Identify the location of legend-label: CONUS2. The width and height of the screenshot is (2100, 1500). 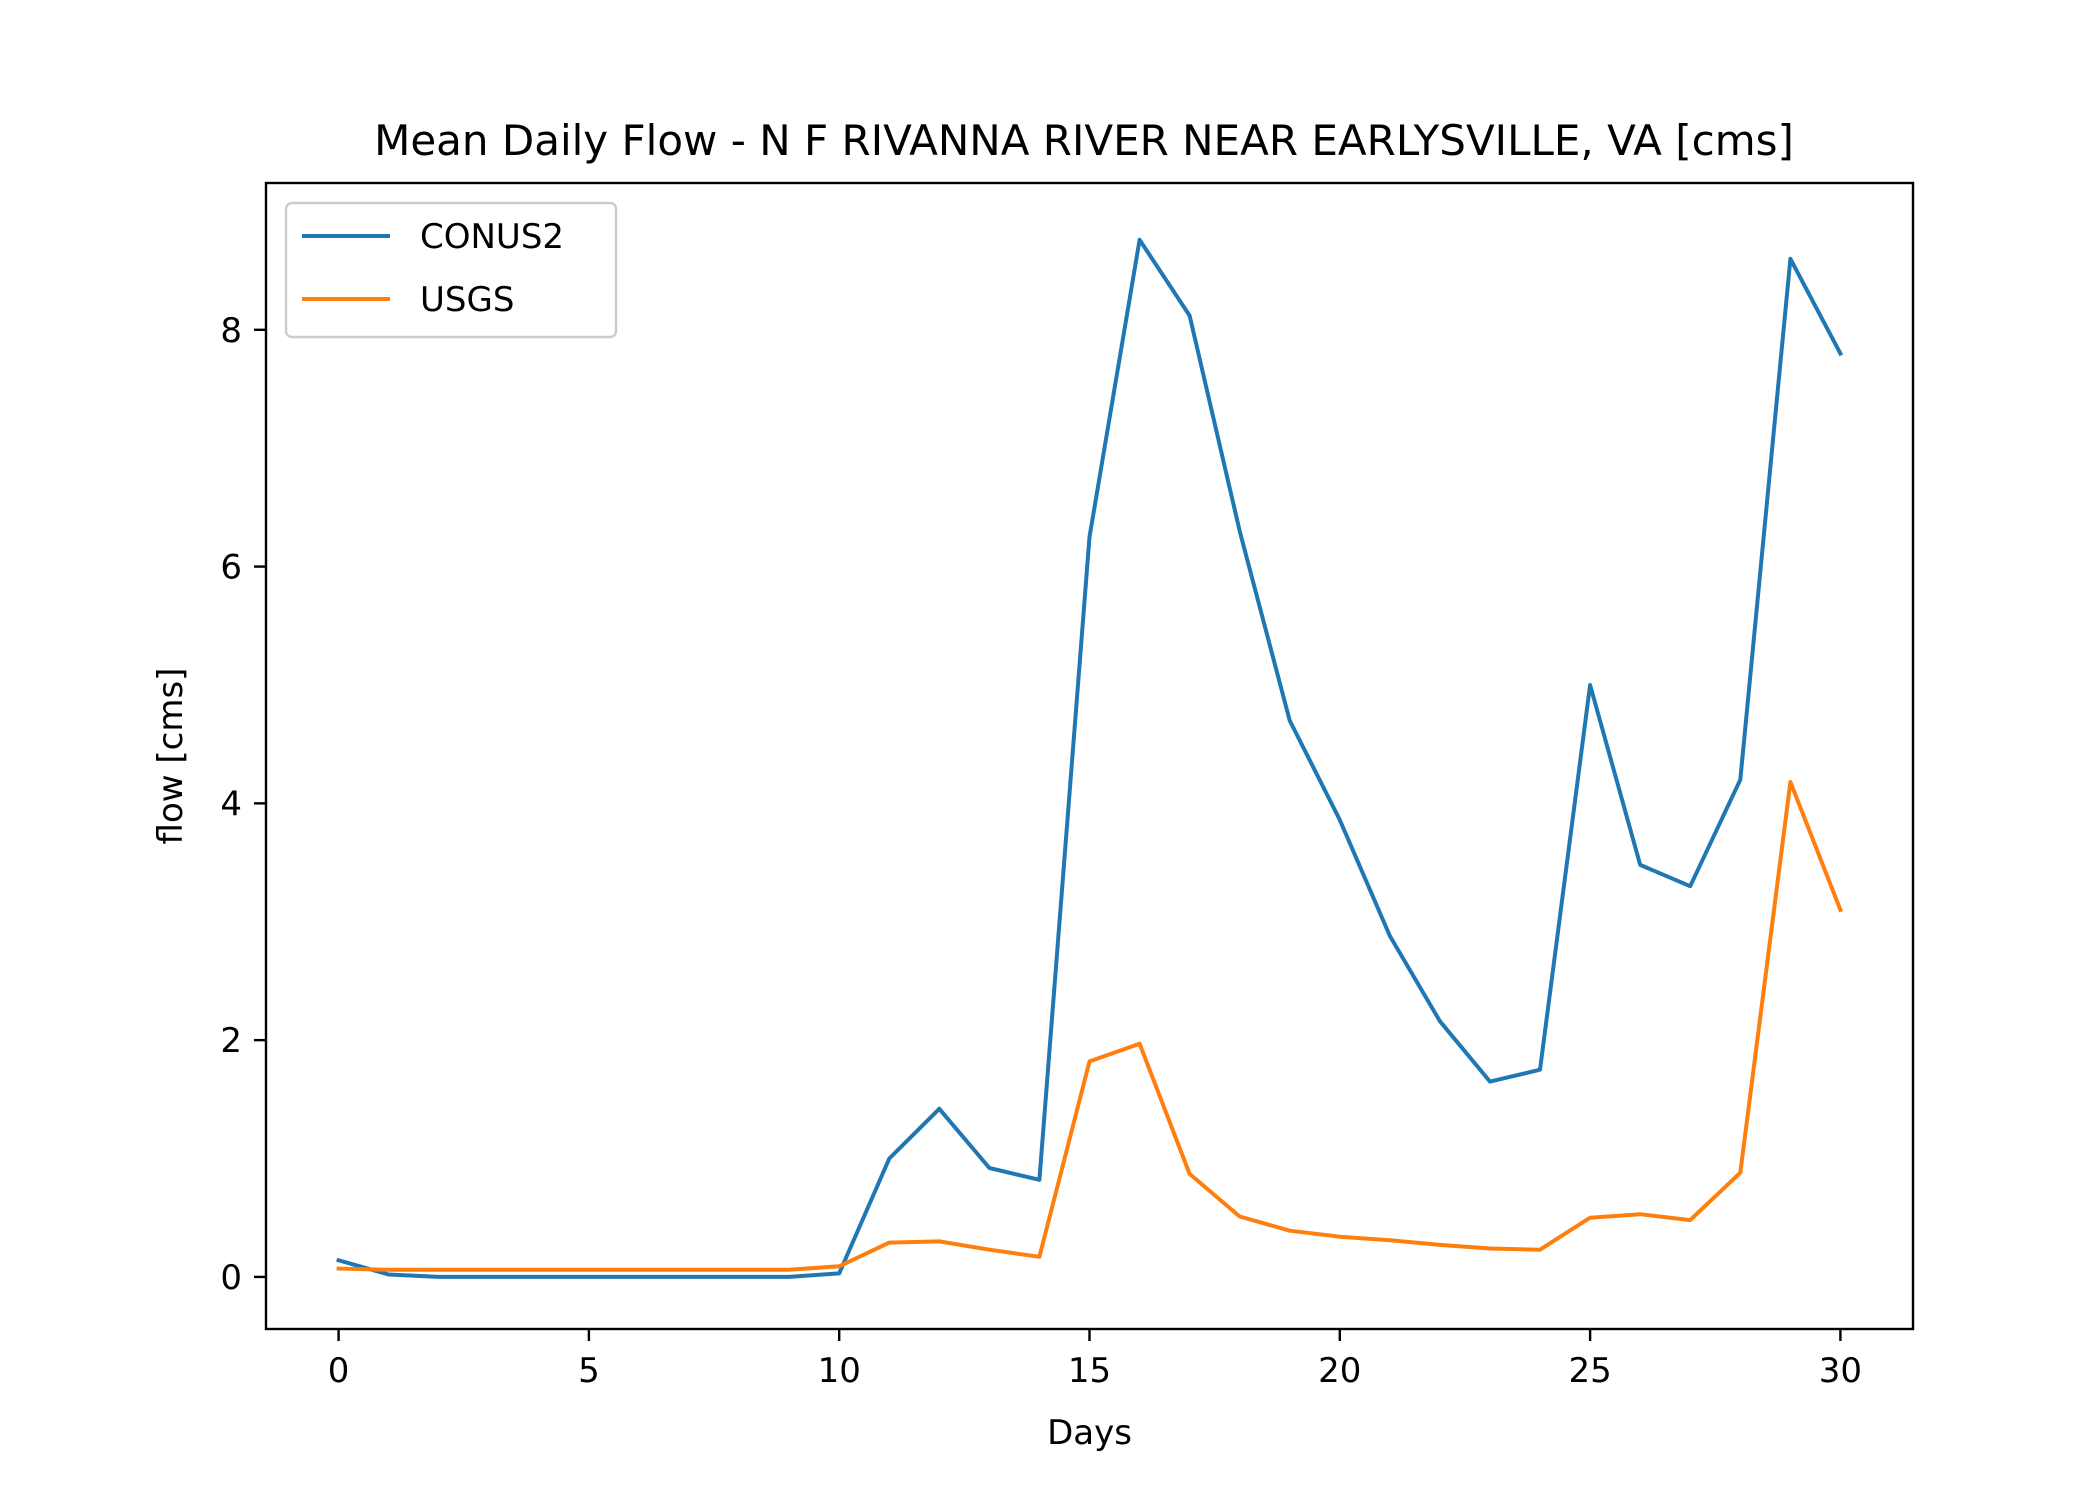
(492, 237).